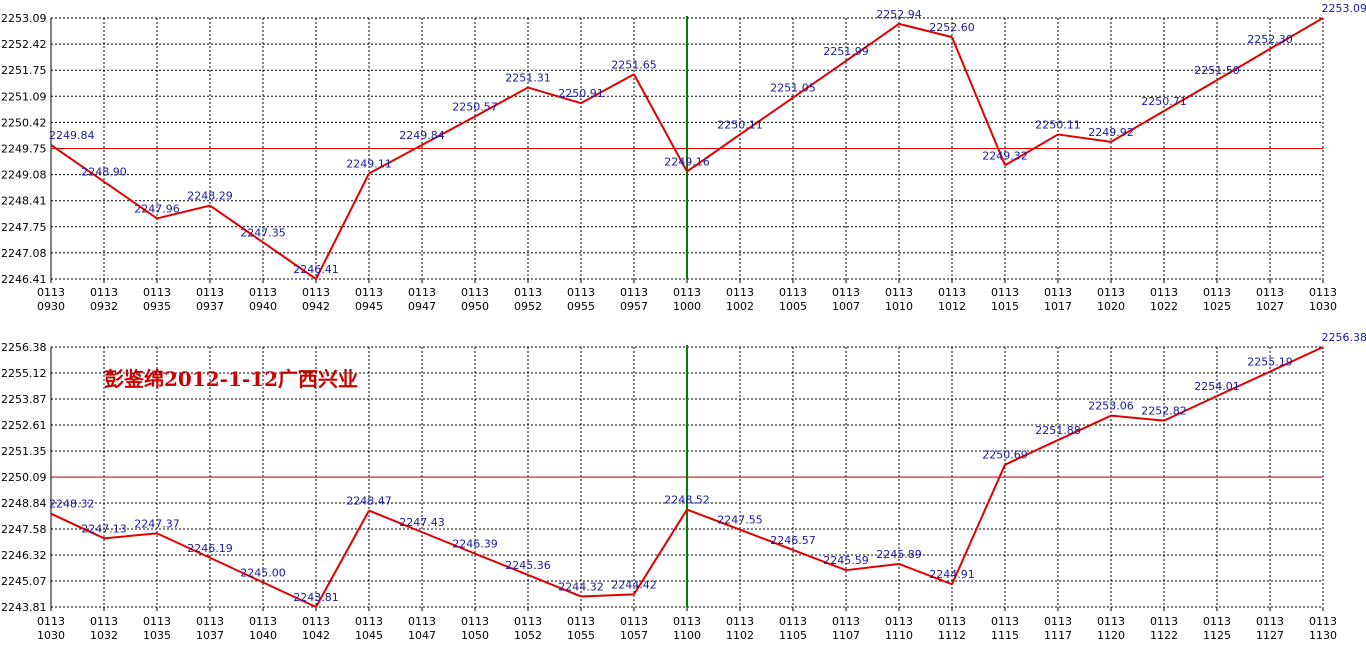 The width and height of the screenshot is (1366, 658). I want to click on x-tick-time: 0930, so click(51, 306).